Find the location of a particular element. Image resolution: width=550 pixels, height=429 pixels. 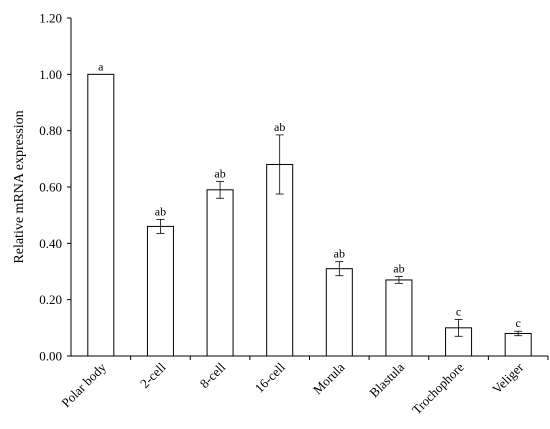

y-tick-label: 0.40 is located at coordinates (50, 243).